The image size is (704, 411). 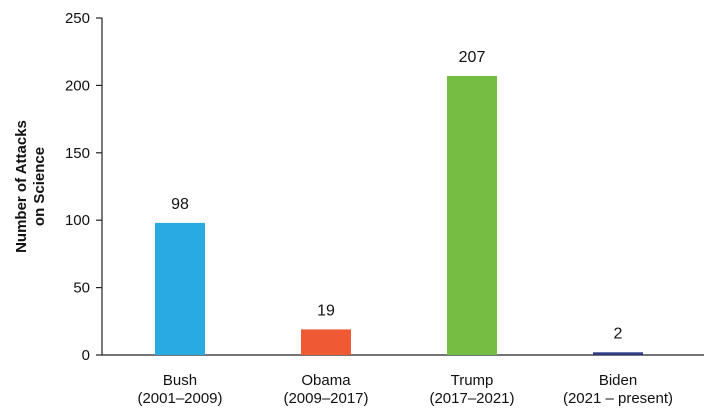 What do you see at coordinates (472, 380) in the screenshot?
I see `x-label-trump-name: Trump` at bounding box center [472, 380].